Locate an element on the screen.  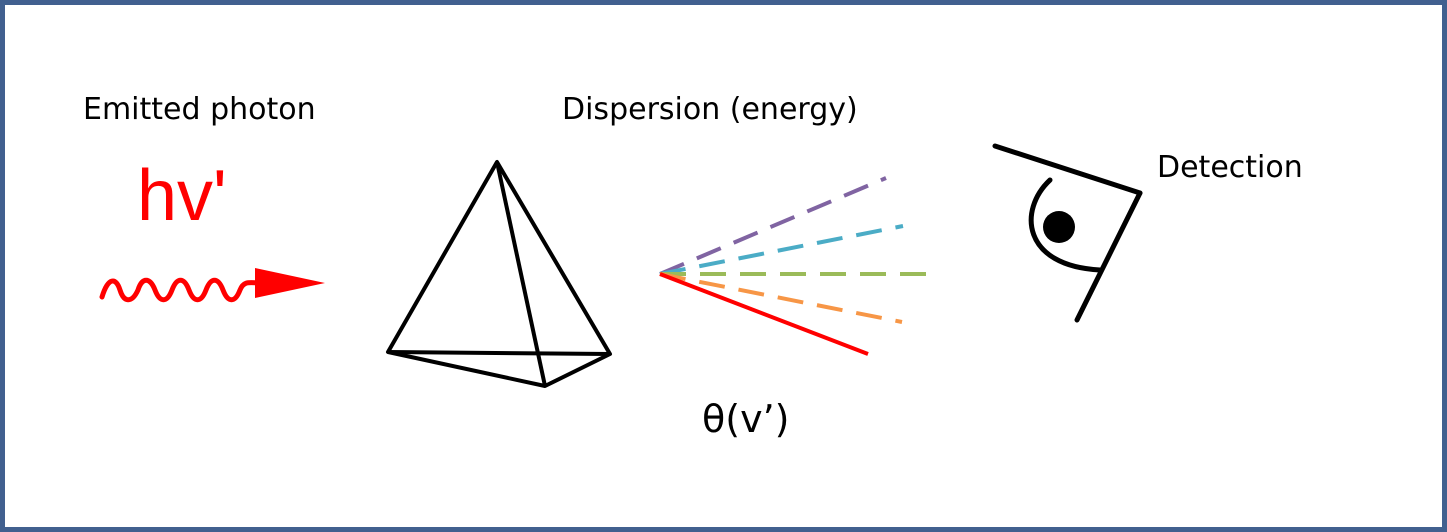
wavy-photon-arrow-icon is located at coordinates (212, 285).